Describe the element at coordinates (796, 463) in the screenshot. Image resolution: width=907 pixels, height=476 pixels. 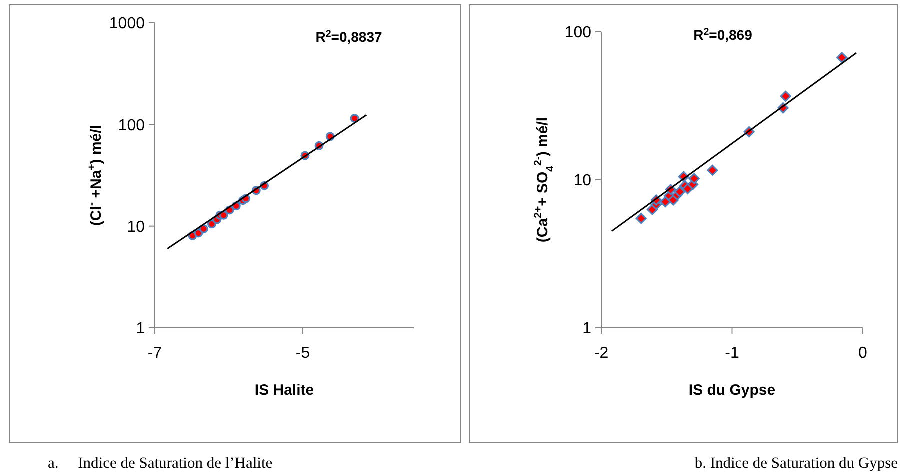
I see `text: b. Indice de Saturation du Gypse` at that location.